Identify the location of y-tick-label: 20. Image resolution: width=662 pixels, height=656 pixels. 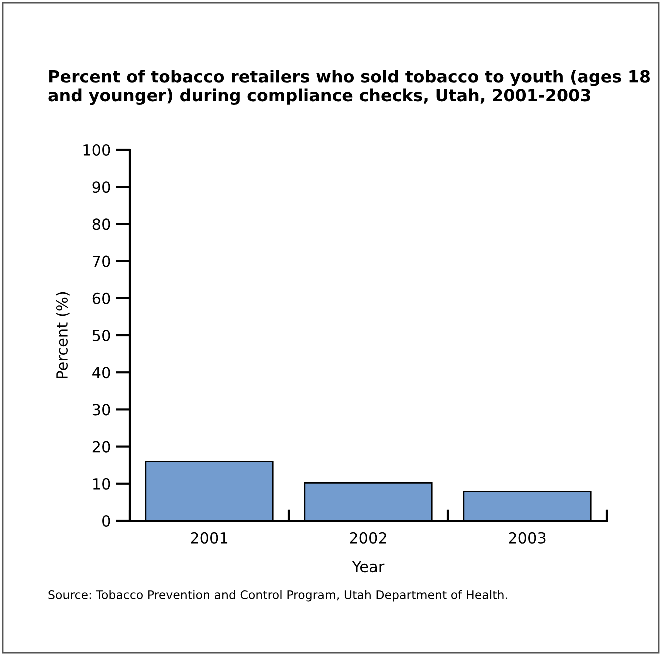
(101, 447).